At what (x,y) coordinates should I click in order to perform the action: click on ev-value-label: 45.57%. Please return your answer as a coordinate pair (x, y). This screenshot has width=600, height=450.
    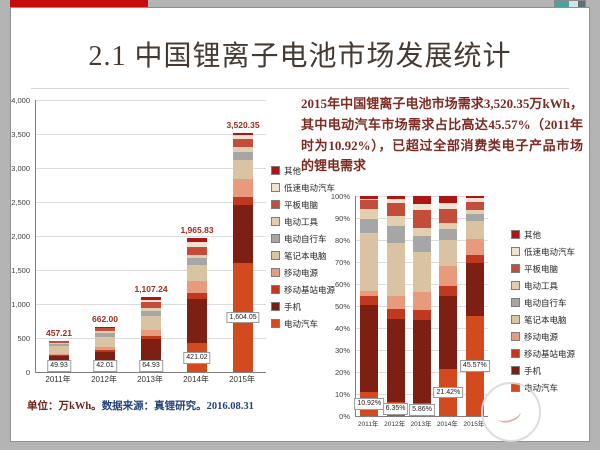
    Looking at the image, I should click on (474, 366).